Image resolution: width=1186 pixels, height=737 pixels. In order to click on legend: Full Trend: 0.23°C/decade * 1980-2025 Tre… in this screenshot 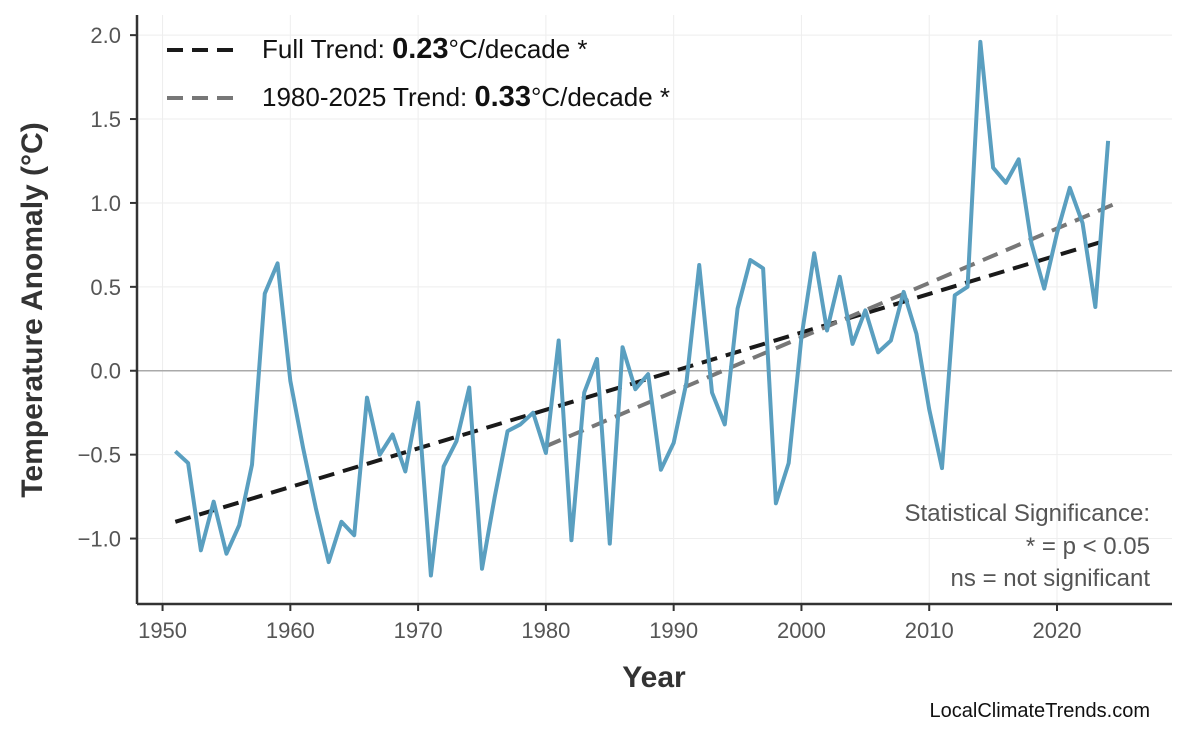, I will do `click(418, 73)`.